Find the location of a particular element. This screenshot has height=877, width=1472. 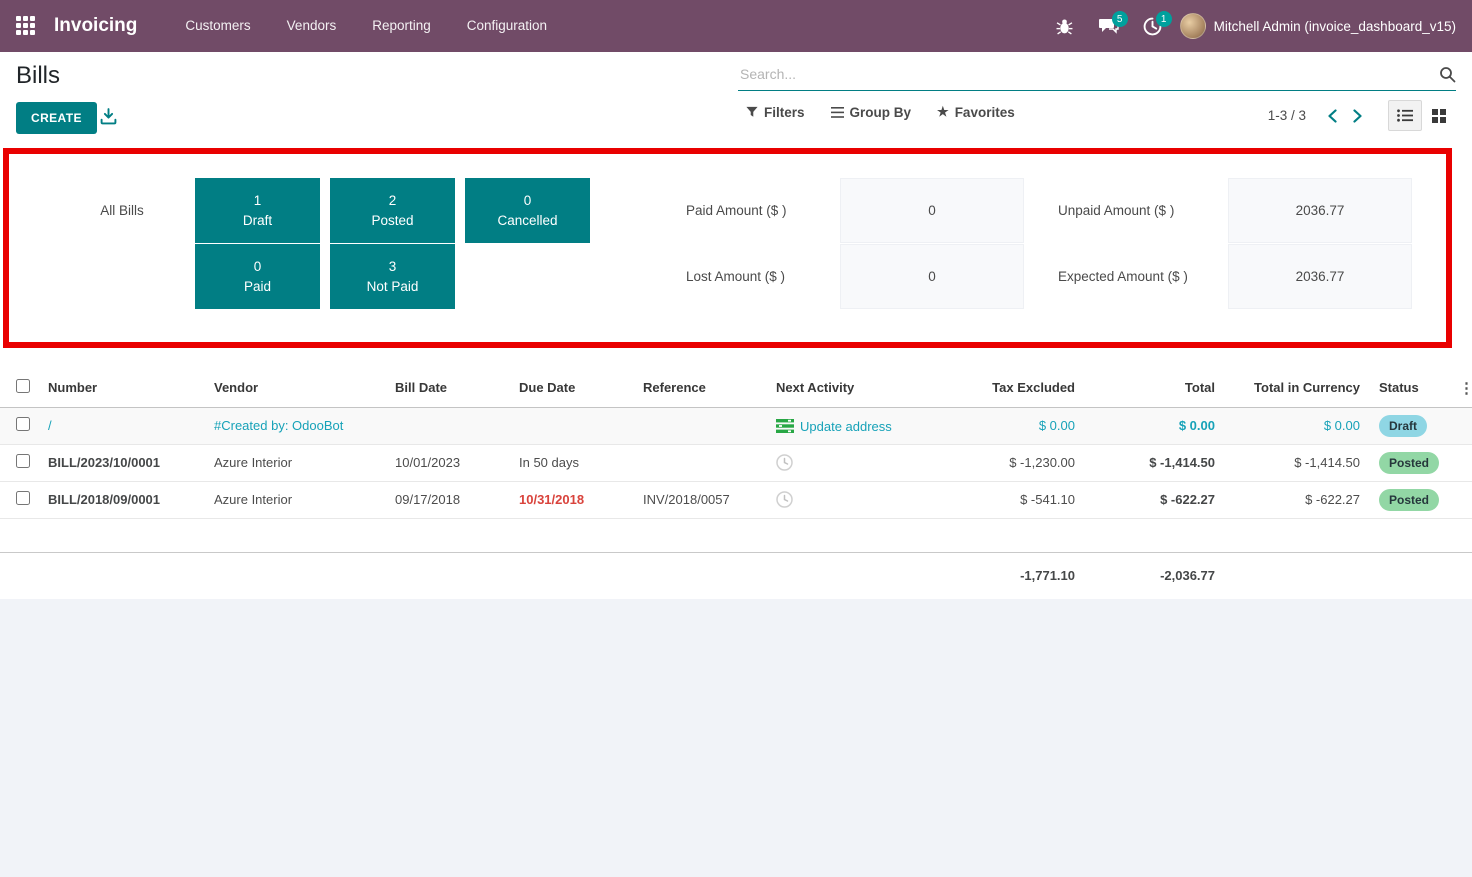

kanban-view-button is located at coordinates (1439, 115).